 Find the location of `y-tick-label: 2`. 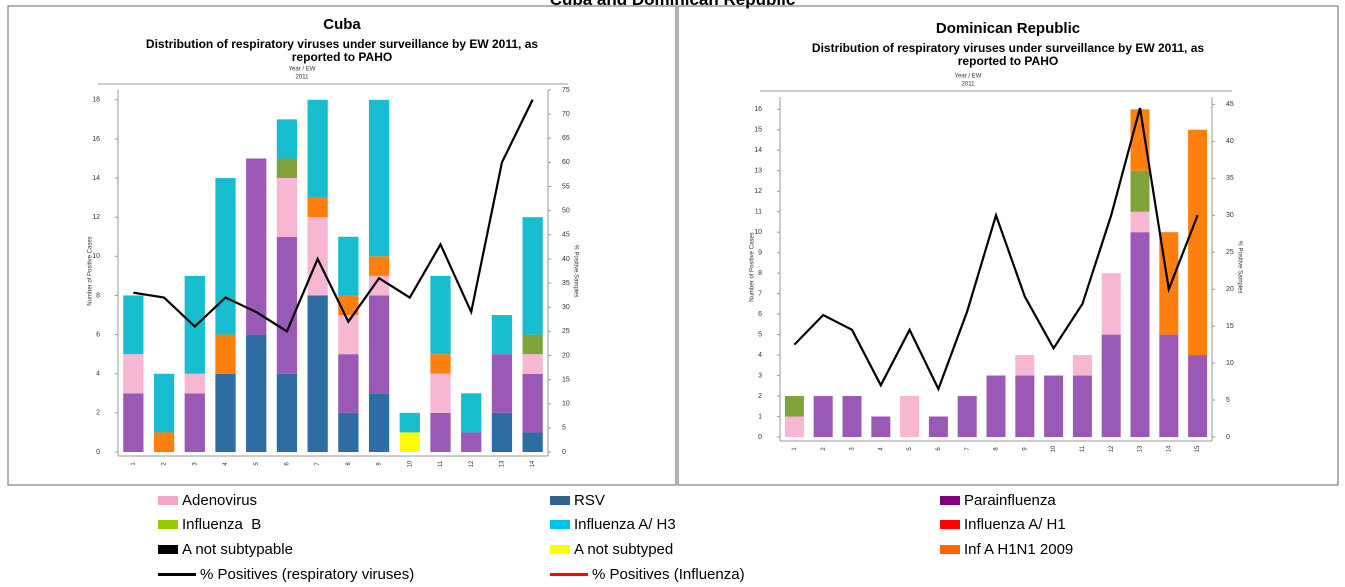

y-tick-label: 2 is located at coordinates (760, 396).